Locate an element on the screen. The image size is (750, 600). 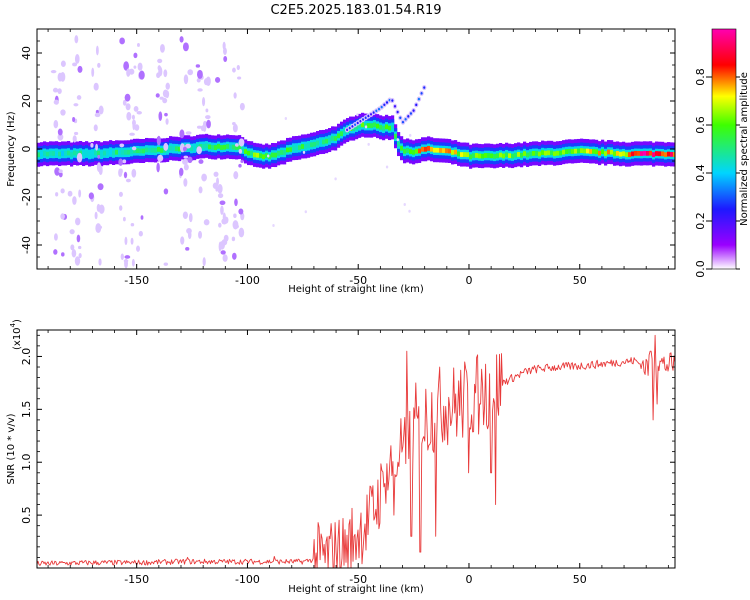
colorbar-gradient is located at coordinates (724, 149).